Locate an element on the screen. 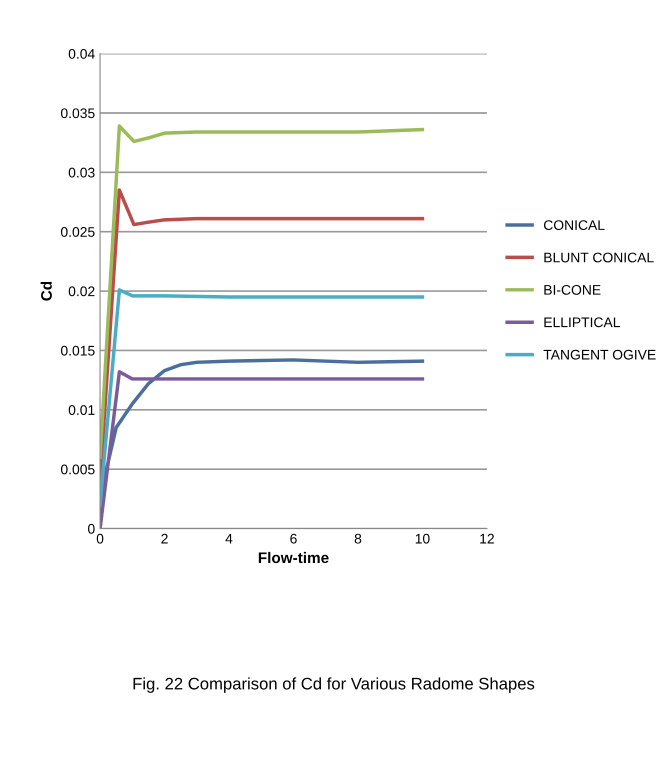  x-tick-label: 10 is located at coordinates (423, 539).